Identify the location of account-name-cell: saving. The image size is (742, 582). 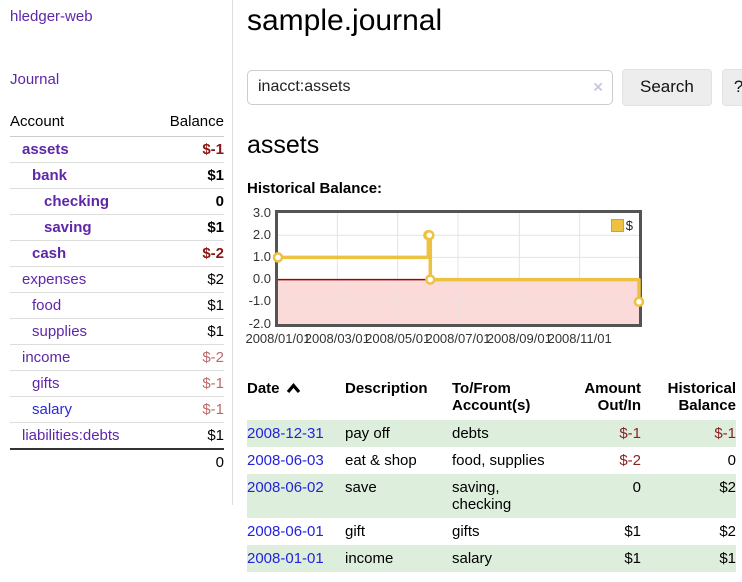
(82, 227).